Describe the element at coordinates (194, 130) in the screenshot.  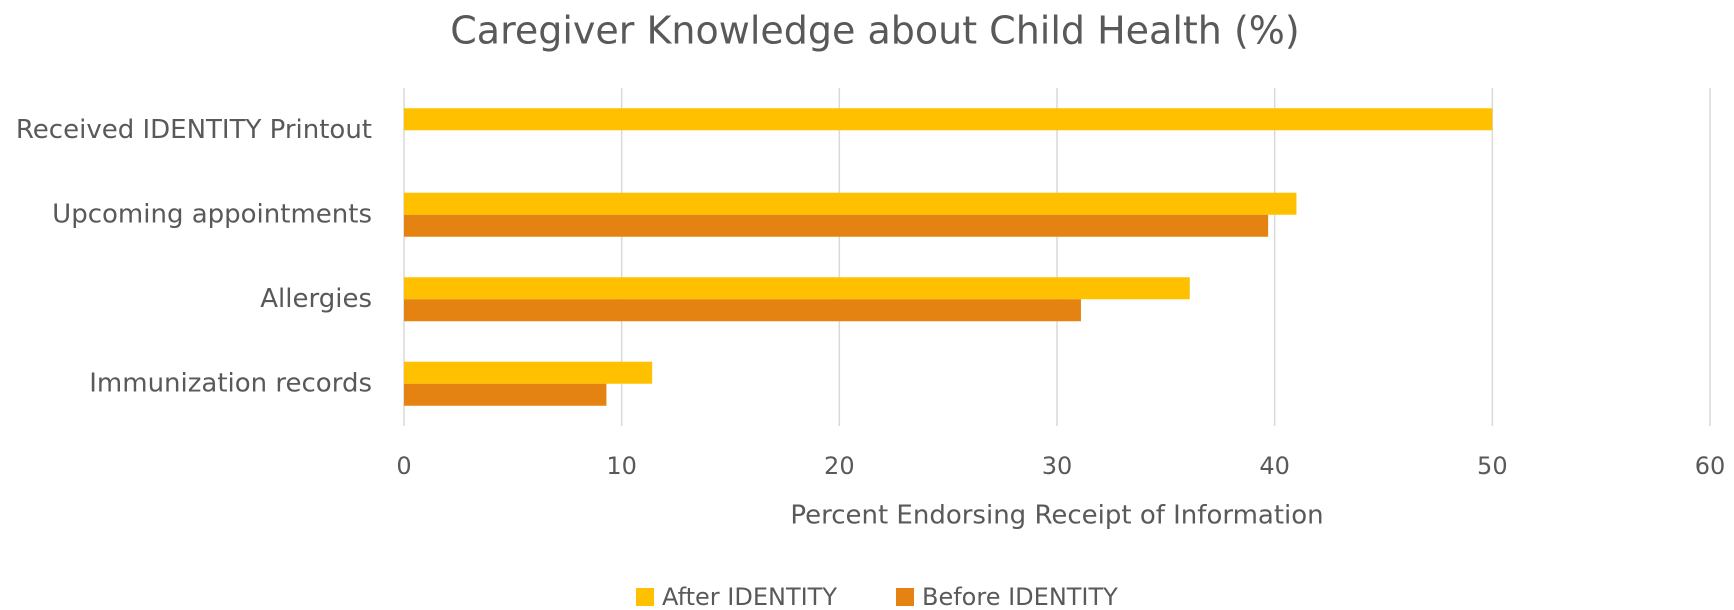
I see `y-tick-label: Received IDENTITY Printout` at that location.